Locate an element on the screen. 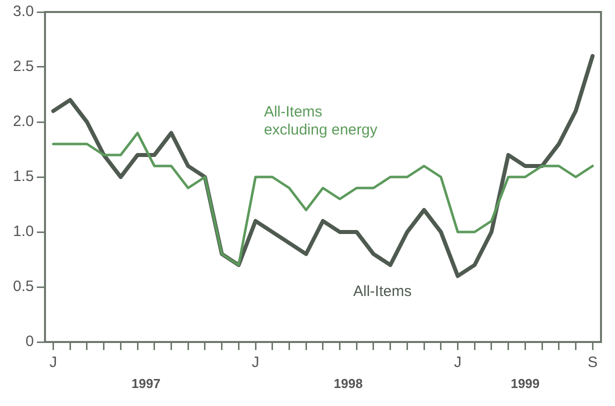 The width and height of the screenshot is (615, 406). text: 1997 is located at coordinates (146, 383).